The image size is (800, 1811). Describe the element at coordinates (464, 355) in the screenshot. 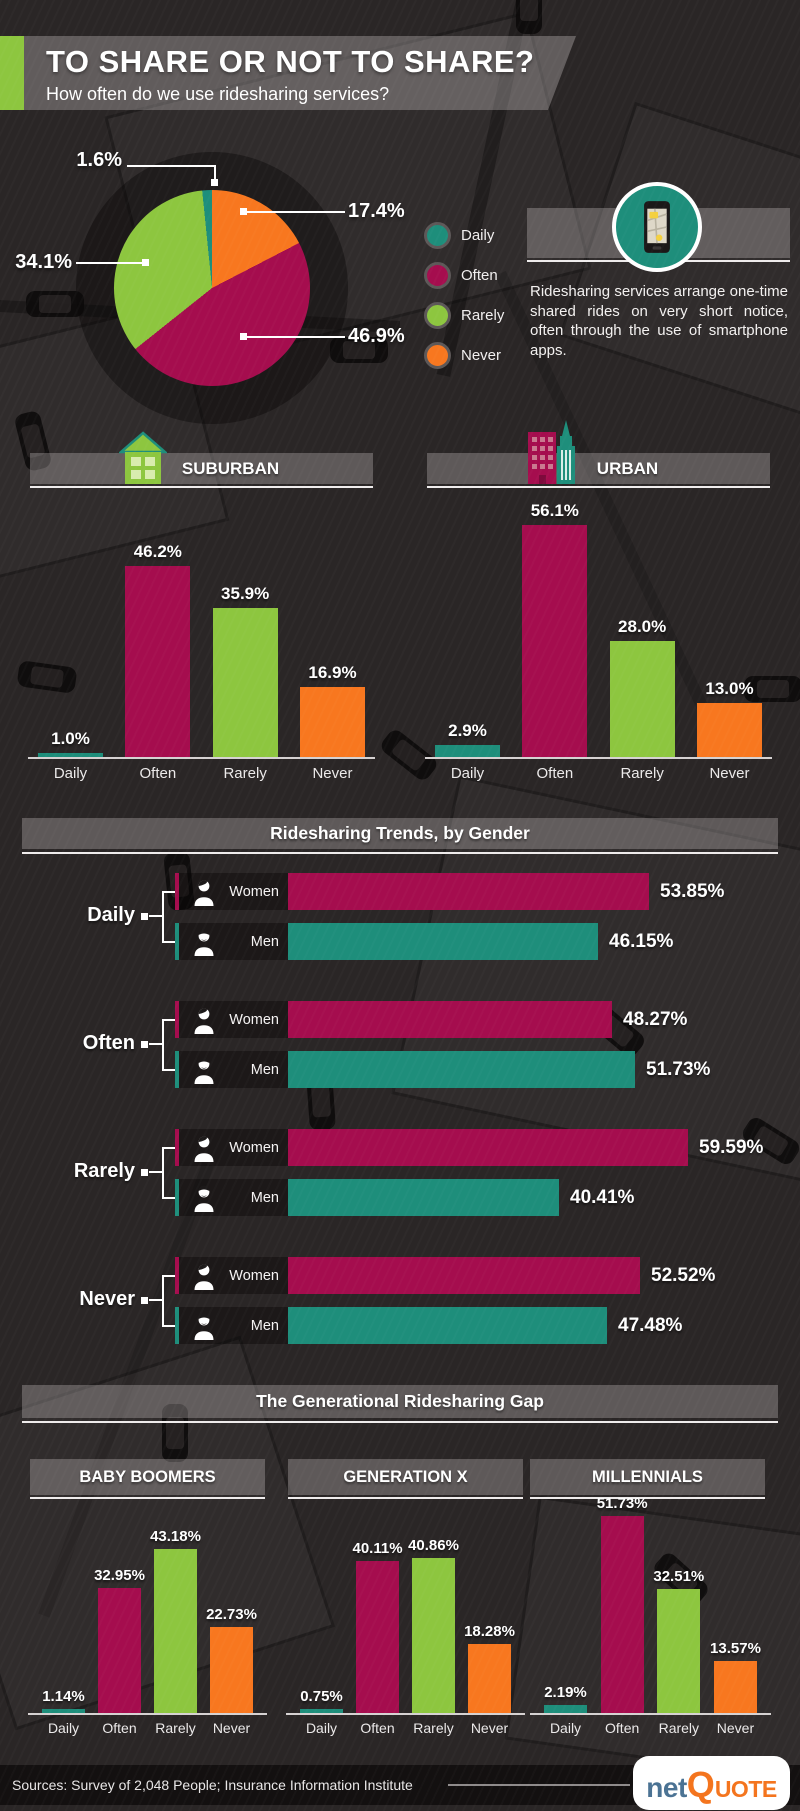

I see `legend-item-never: Never` at that location.